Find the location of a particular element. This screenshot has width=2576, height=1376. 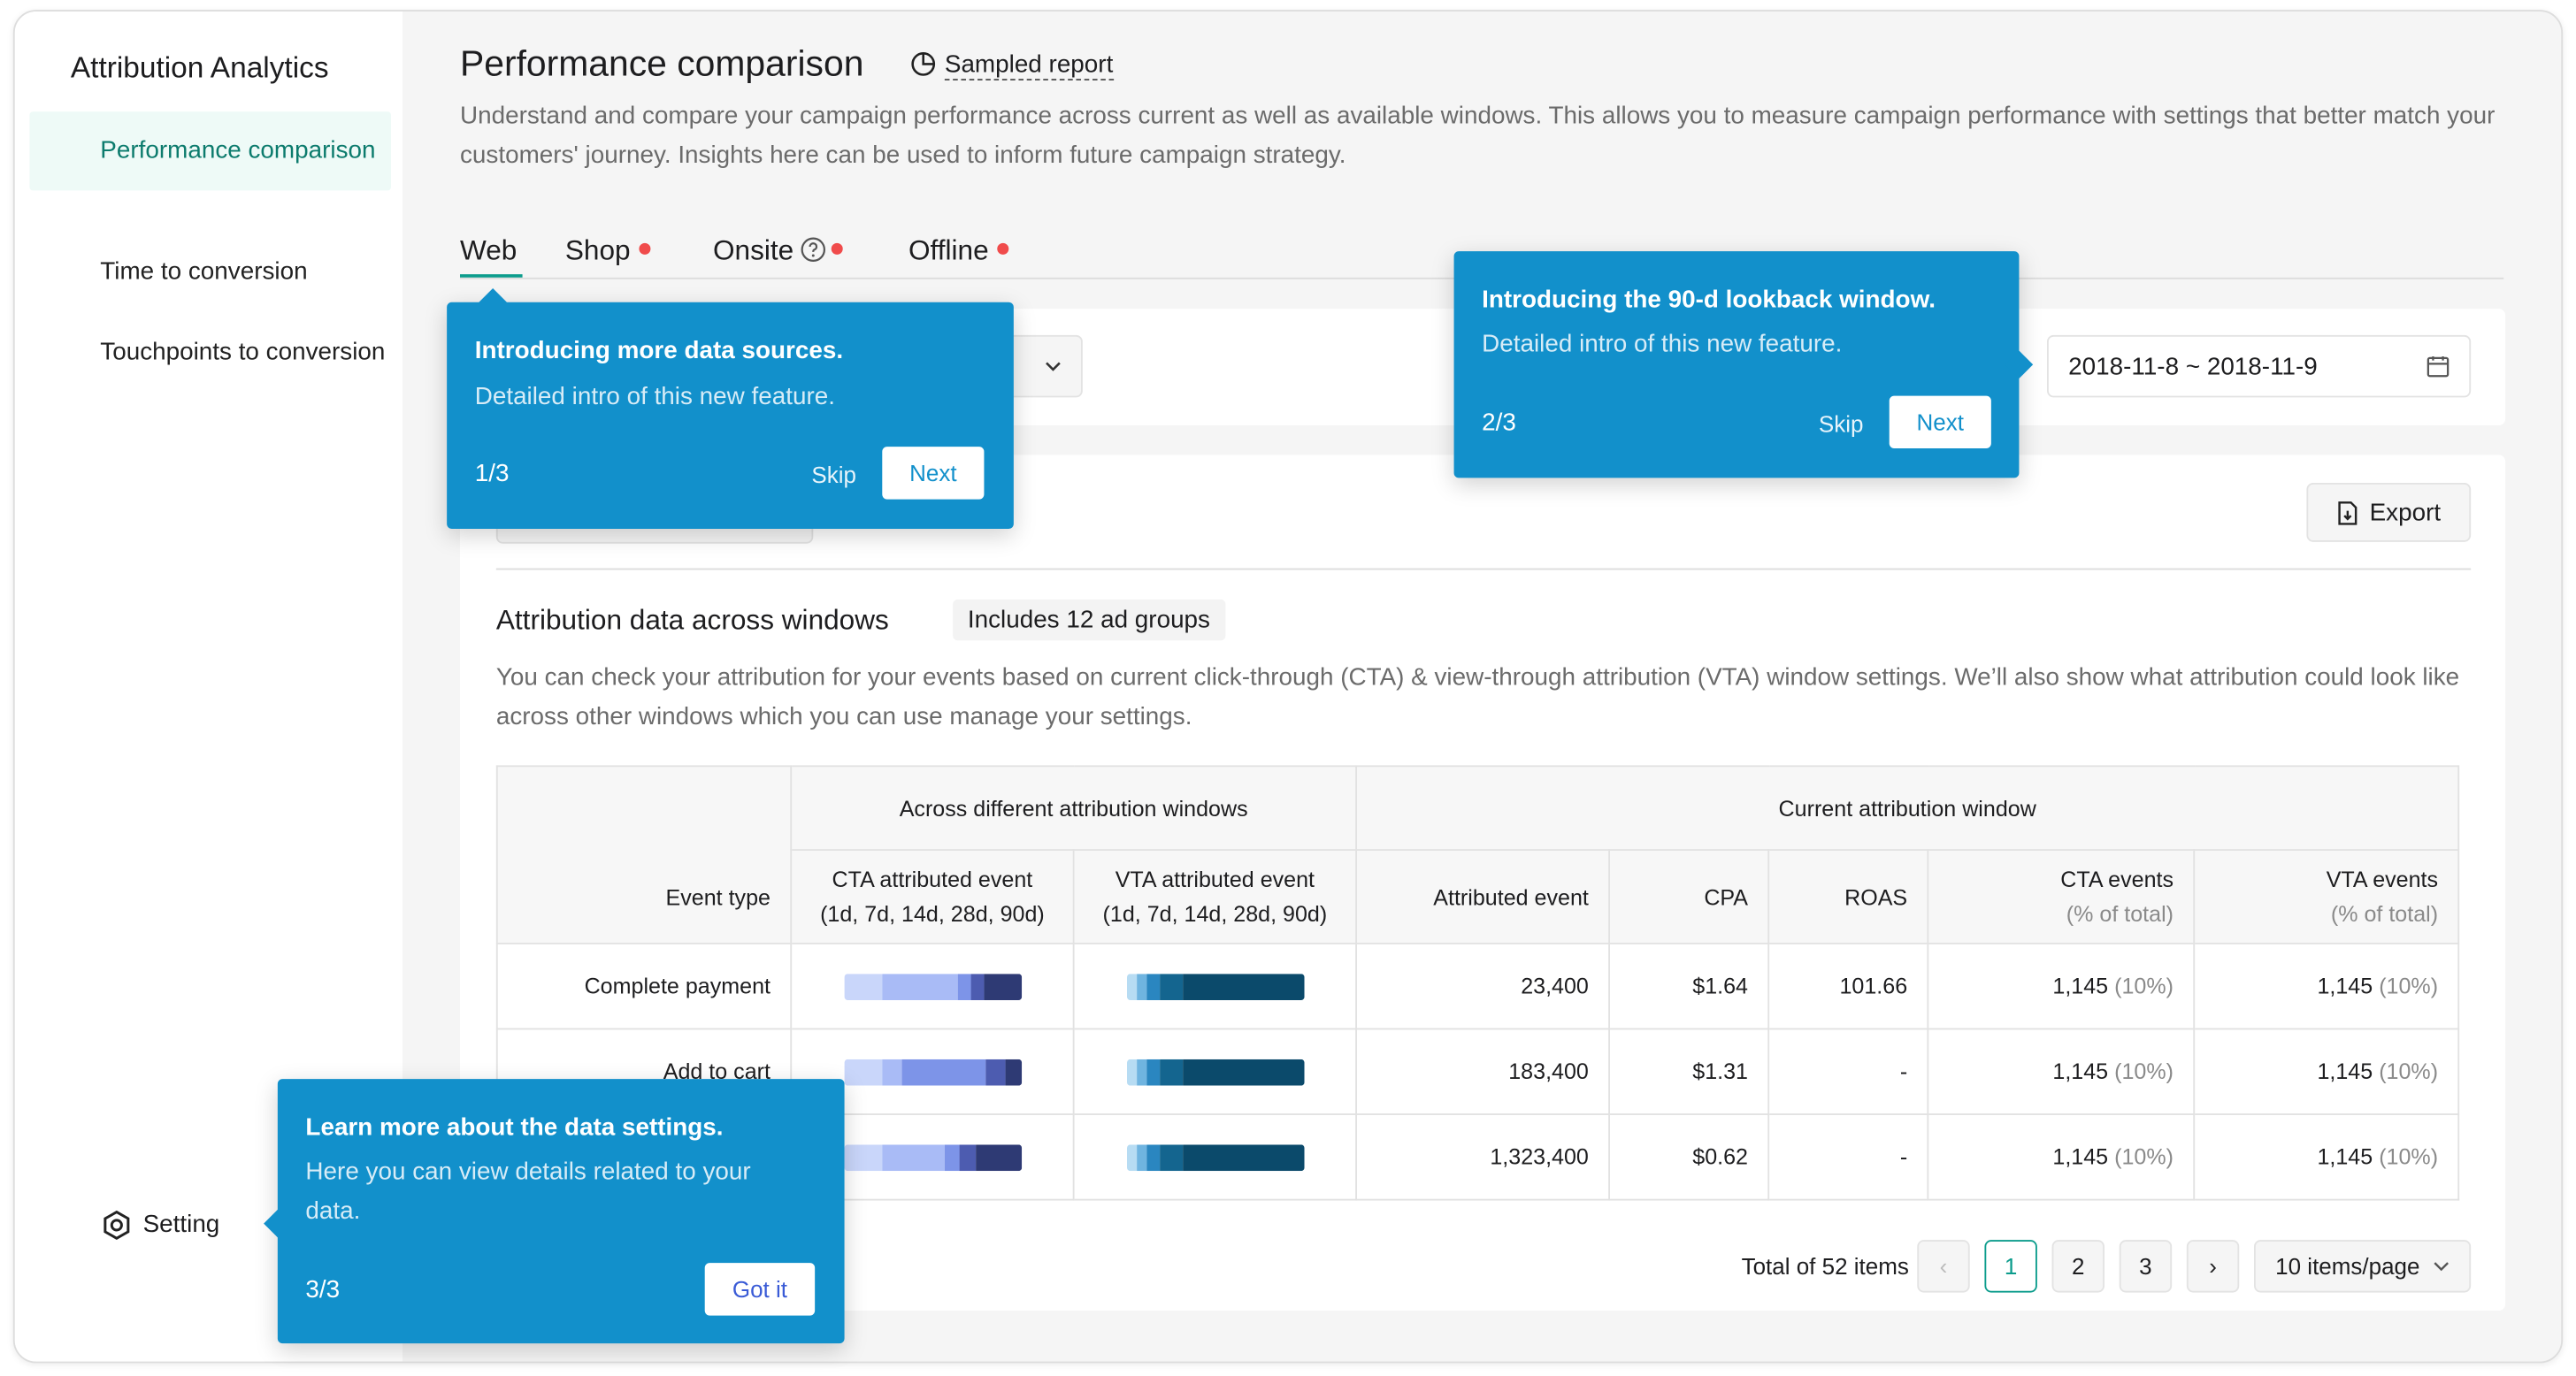

tooltip-step: 2/3 is located at coordinates (1499, 423).